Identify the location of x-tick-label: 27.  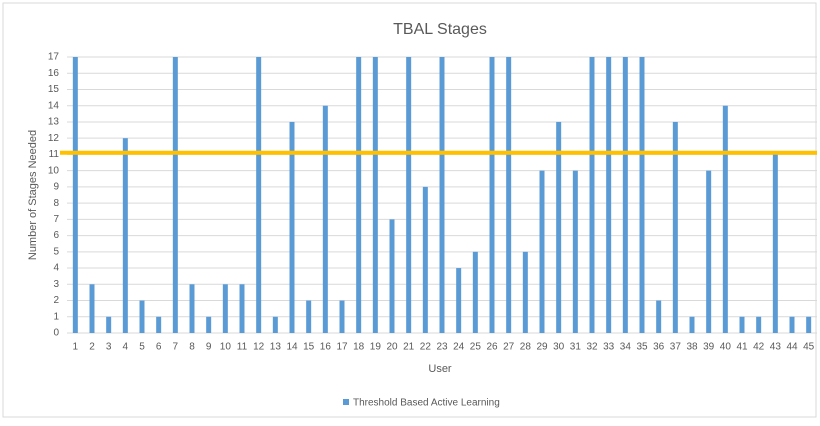
(509, 347).